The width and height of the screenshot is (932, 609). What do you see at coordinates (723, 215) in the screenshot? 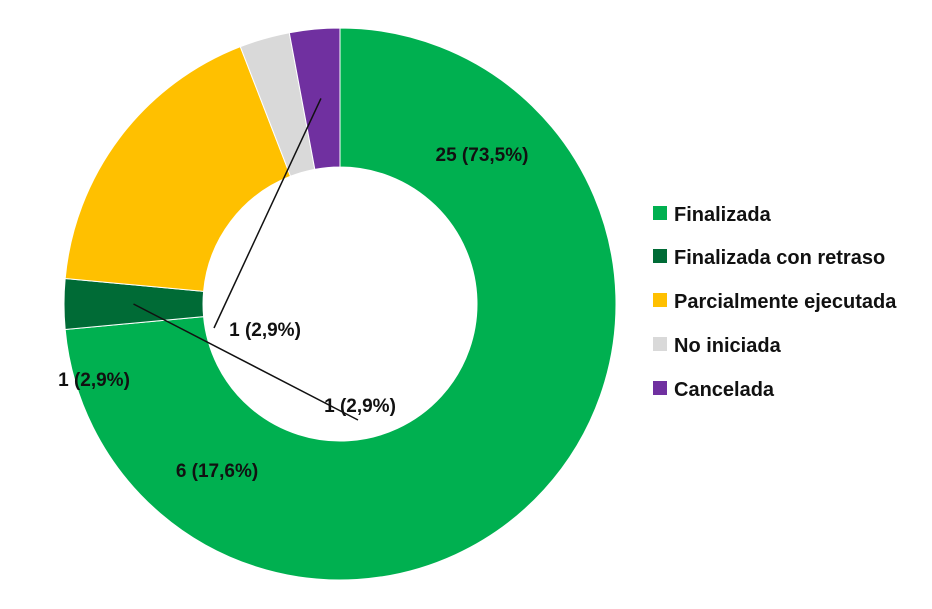
I see `legend-label-finalizada: Finalizada` at bounding box center [723, 215].